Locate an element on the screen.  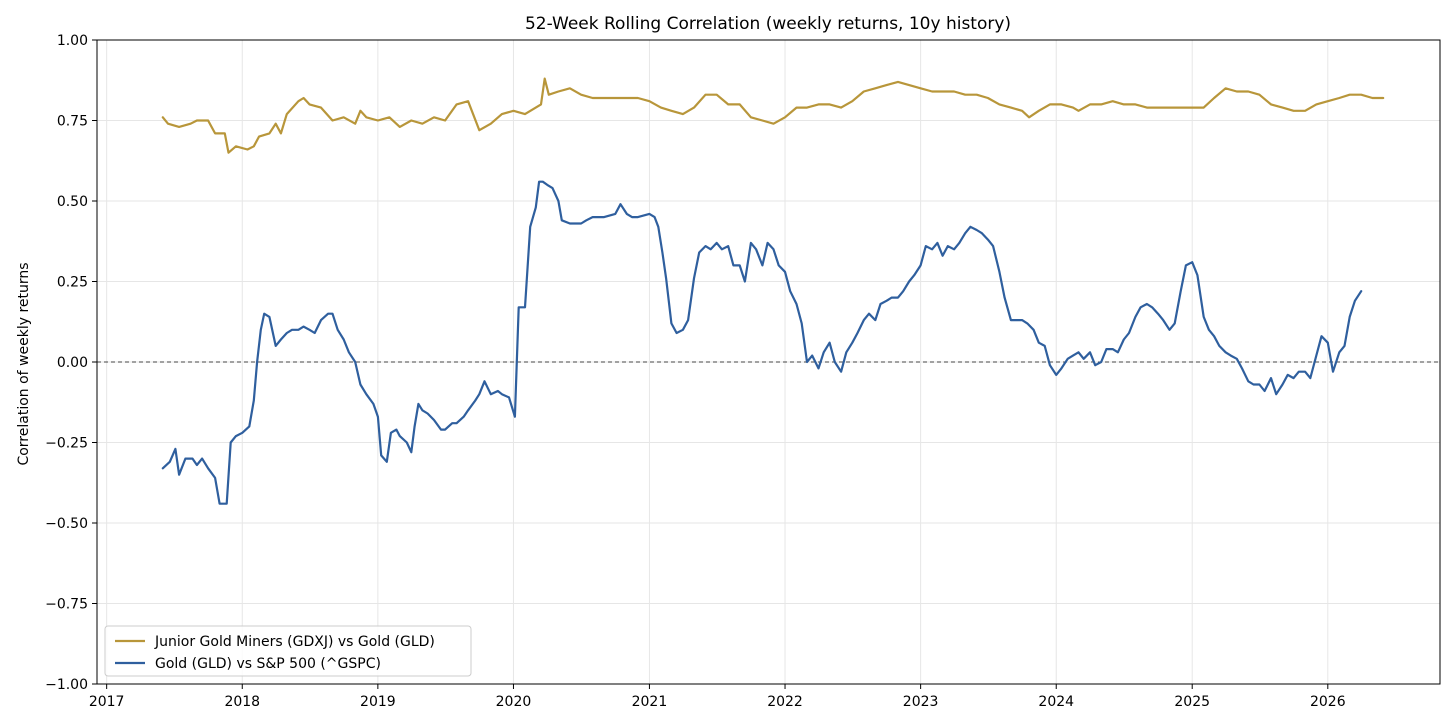
x-tick-label: 2020 is located at coordinates (514, 702).